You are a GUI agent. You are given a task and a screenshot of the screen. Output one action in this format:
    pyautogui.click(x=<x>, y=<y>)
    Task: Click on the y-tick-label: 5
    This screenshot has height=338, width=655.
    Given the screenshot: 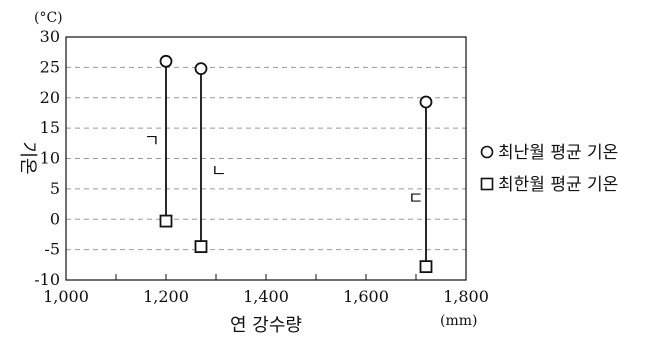 What is the action you would take?
    pyautogui.click(x=55, y=188)
    